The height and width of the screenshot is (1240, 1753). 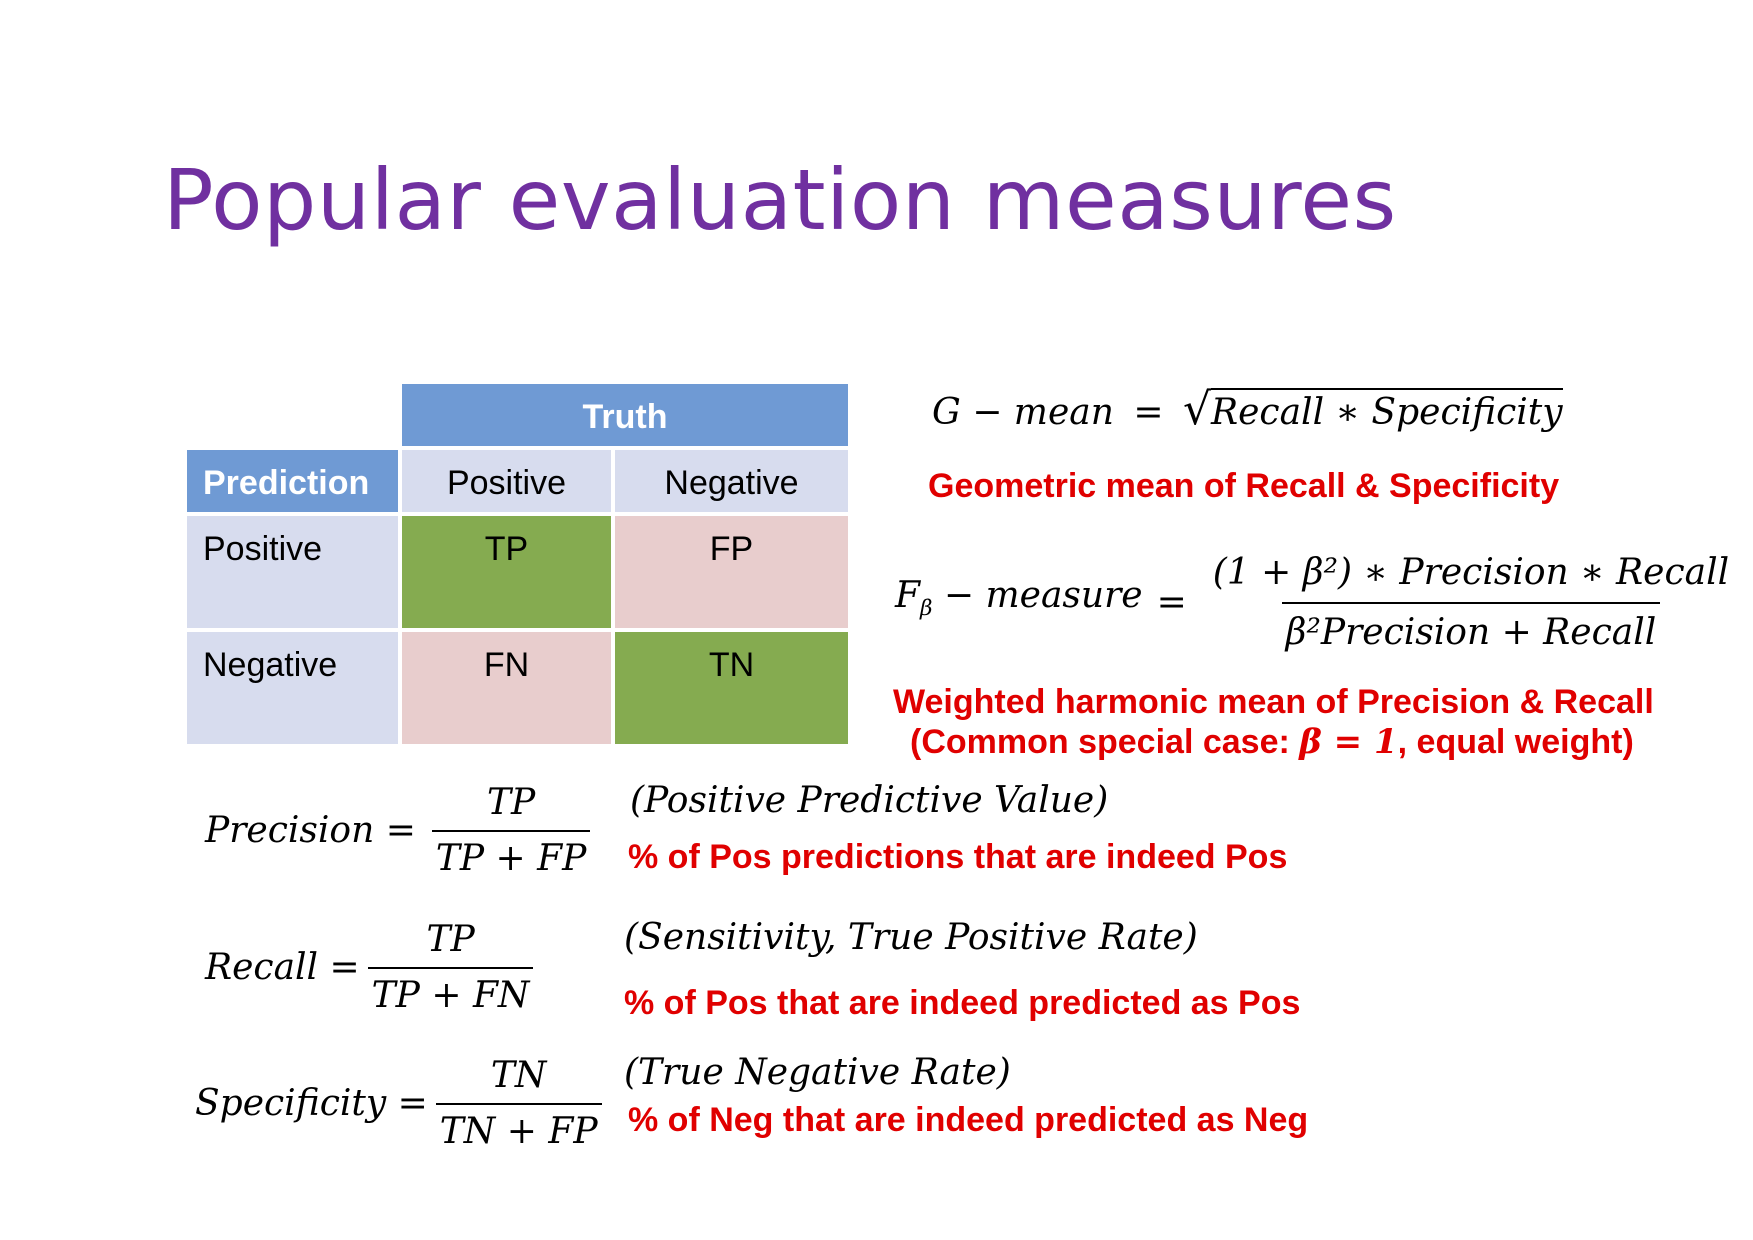 I want to click on cell-tn: TN, so click(x=731, y=688).